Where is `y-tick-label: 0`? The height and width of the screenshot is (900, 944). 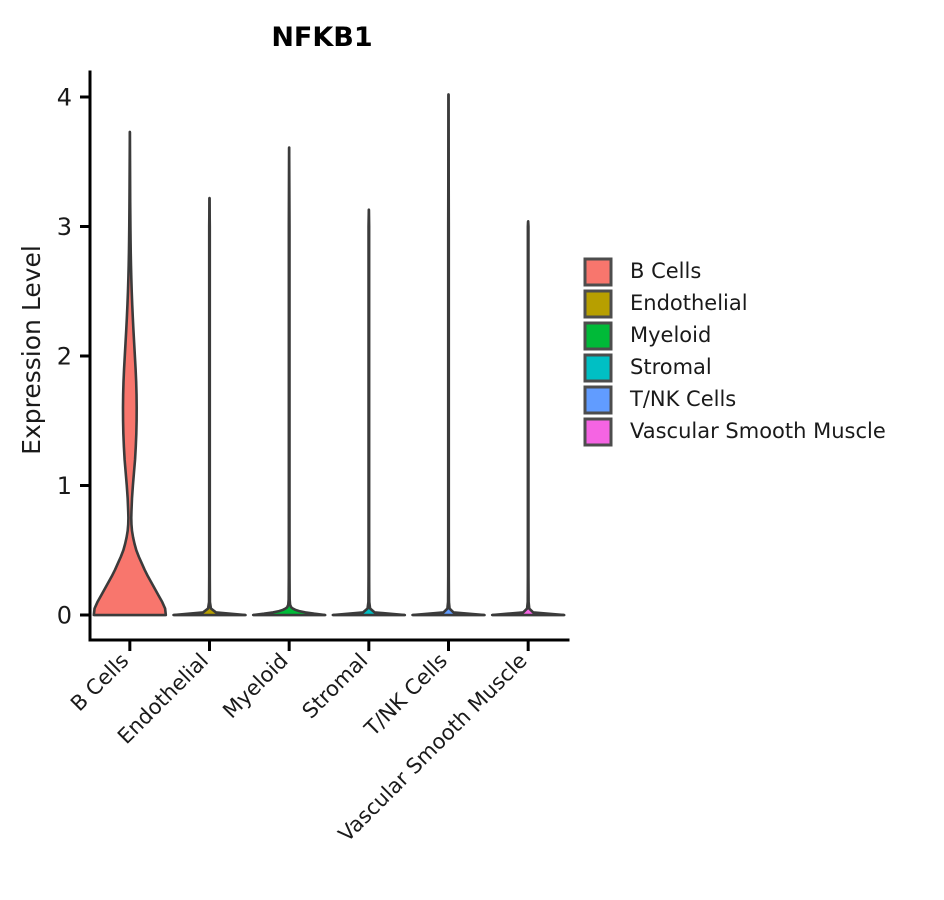 y-tick-label: 0 is located at coordinates (64, 616).